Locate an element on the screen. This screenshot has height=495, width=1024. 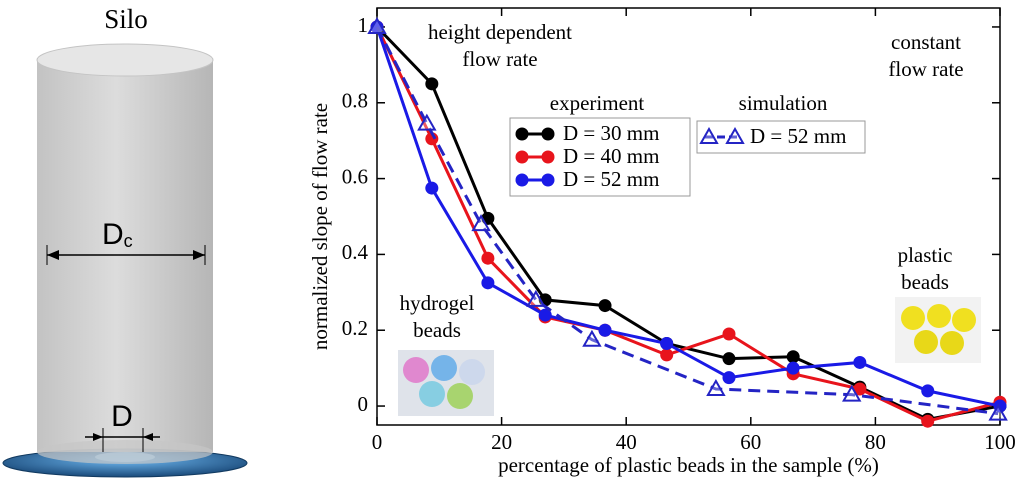
plastic-picture is located at coordinates (938, 330).